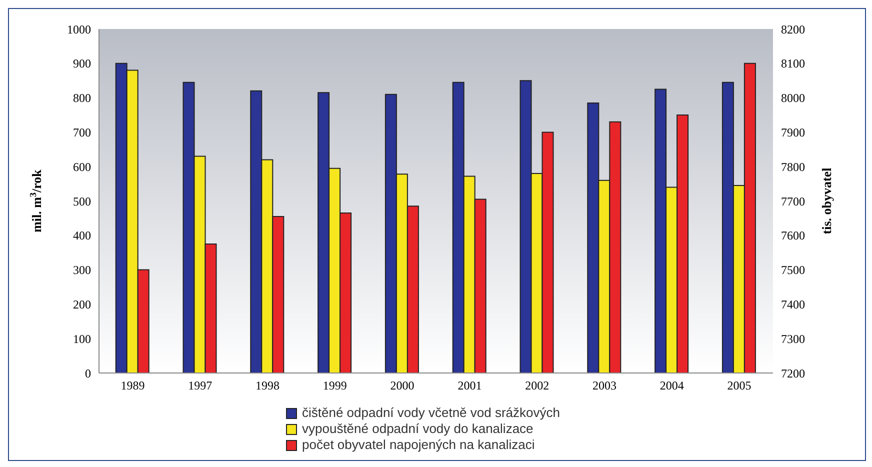 The image size is (872, 467). What do you see at coordinates (418, 445) in the screenshot?
I see `legend-label: počet obyvatel napojených na kanalizaci` at bounding box center [418, 445].